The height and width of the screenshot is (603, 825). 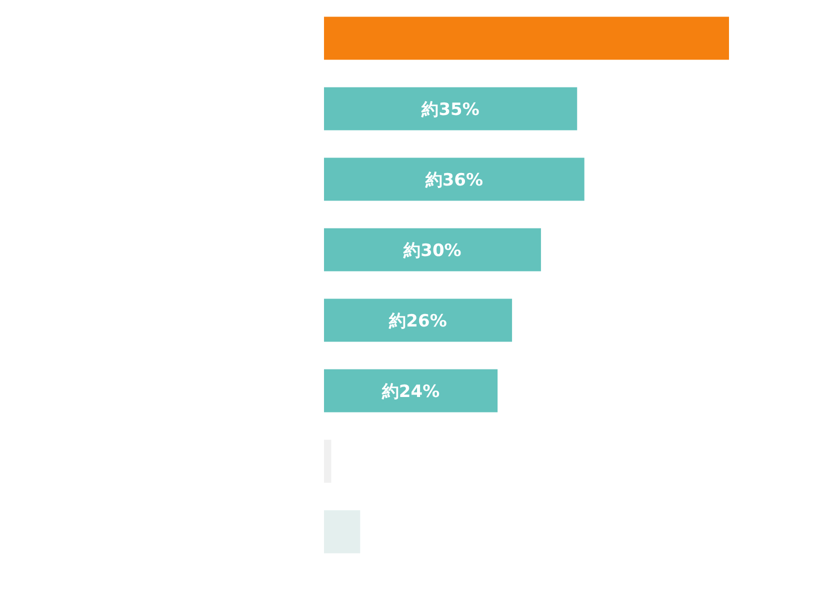 I want to click on data-label: 約24%, so click(x=410, y=392).